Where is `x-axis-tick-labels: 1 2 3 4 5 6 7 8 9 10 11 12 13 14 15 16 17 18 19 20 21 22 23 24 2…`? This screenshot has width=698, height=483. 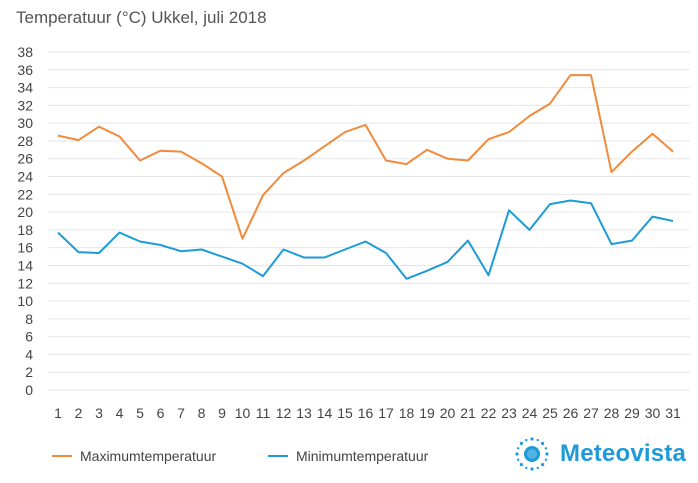
x-axis-tick-labels: 1 2 3 4 5 6 7 8 9 10 11 12 13 14 15 16 17 18 19 20 21 22 23 24 2… is located at coordinates (367, 413).